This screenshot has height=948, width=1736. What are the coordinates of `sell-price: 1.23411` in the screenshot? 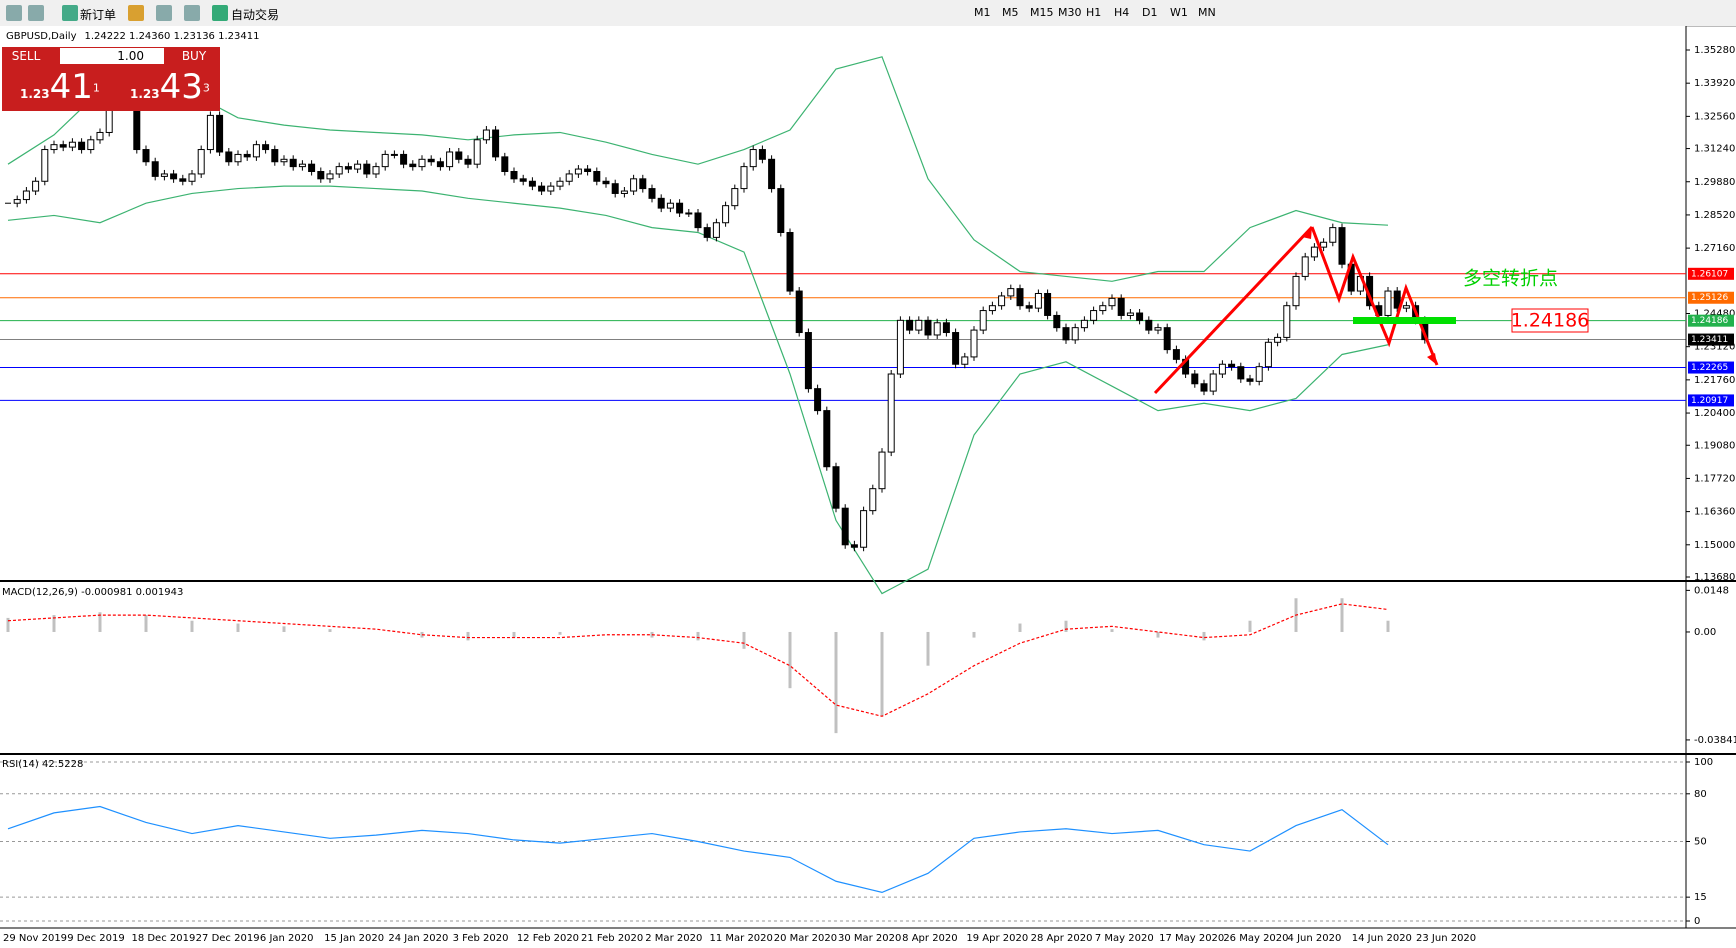 It's located at (60, 87).